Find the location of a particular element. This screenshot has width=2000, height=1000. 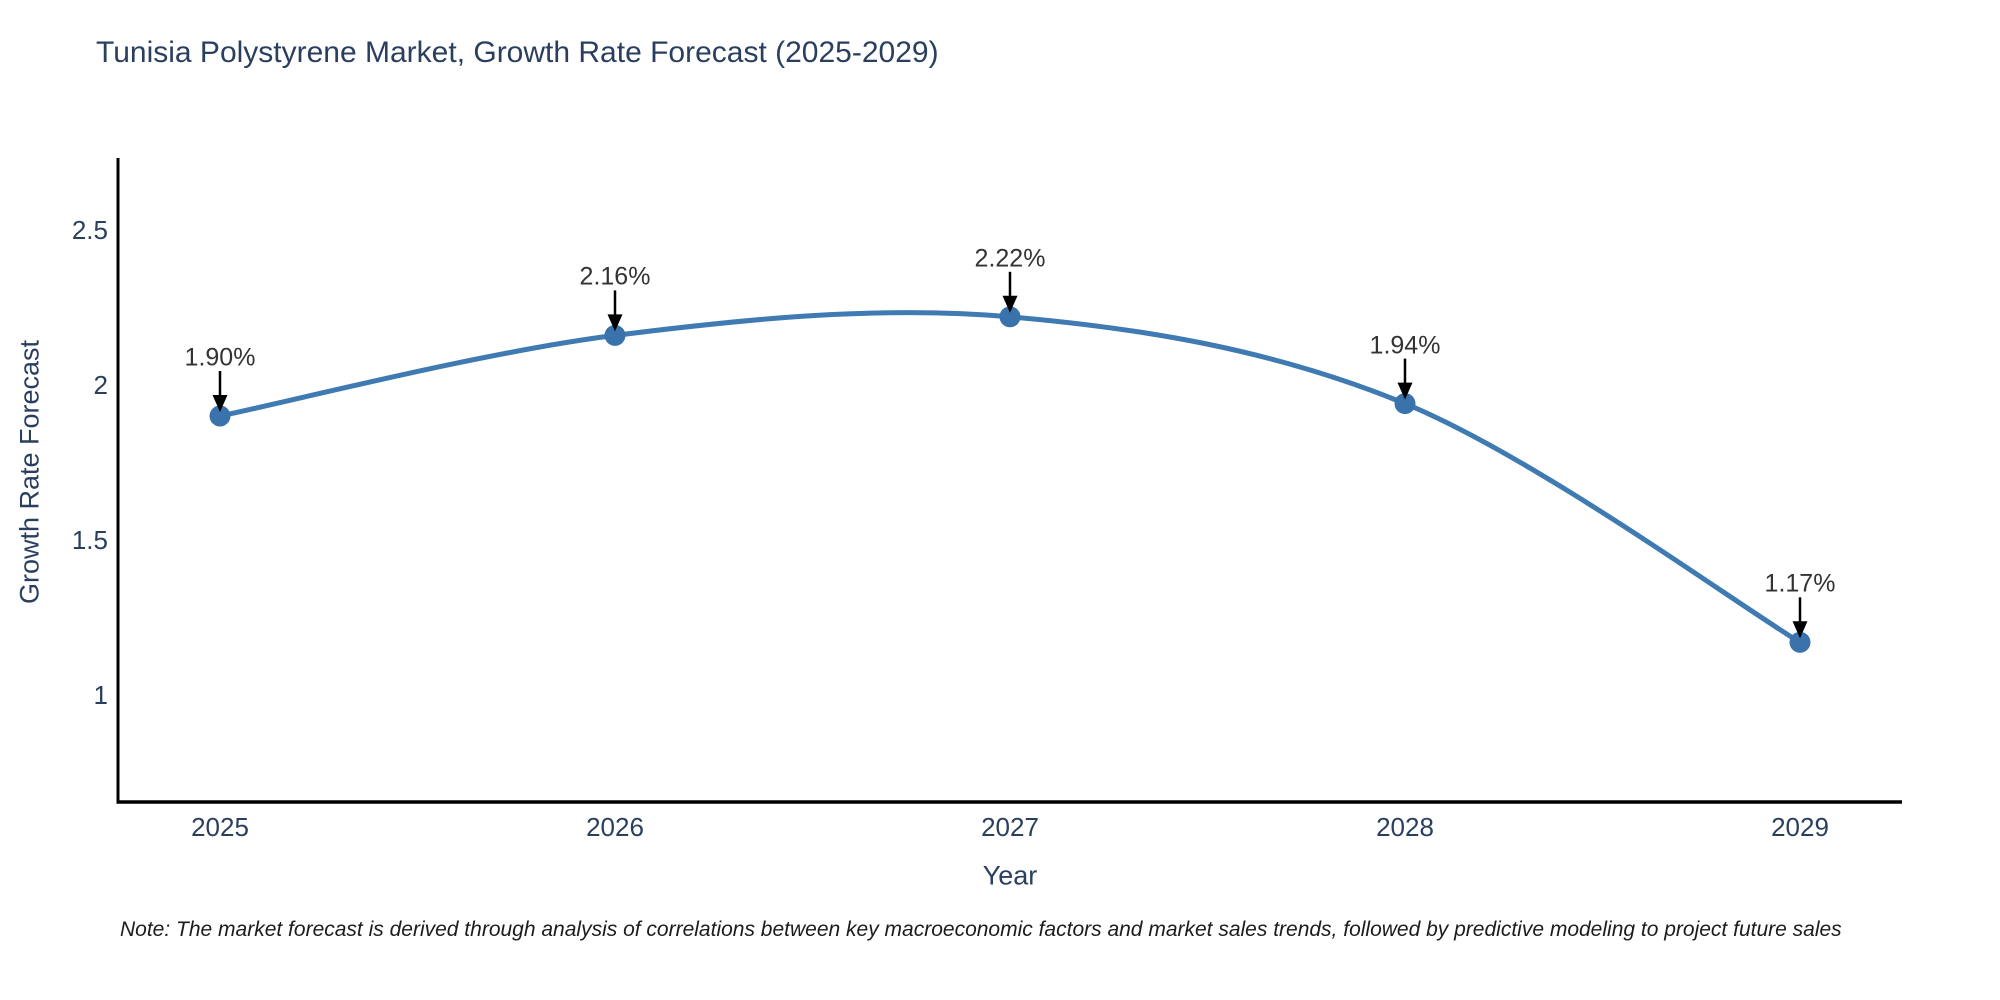

y-tick-label: 1.5 is located at coordinates (89, 540).